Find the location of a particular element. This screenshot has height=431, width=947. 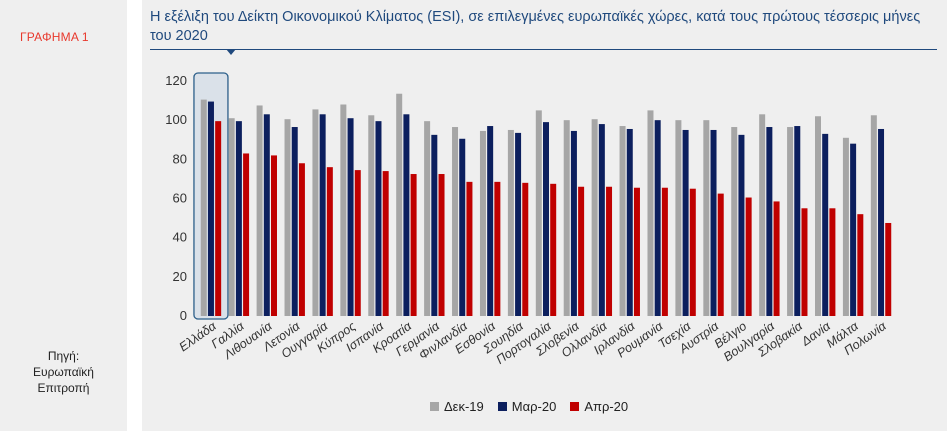

legend-item-apr: Απρ-20 is located at coordinates (599, 406).